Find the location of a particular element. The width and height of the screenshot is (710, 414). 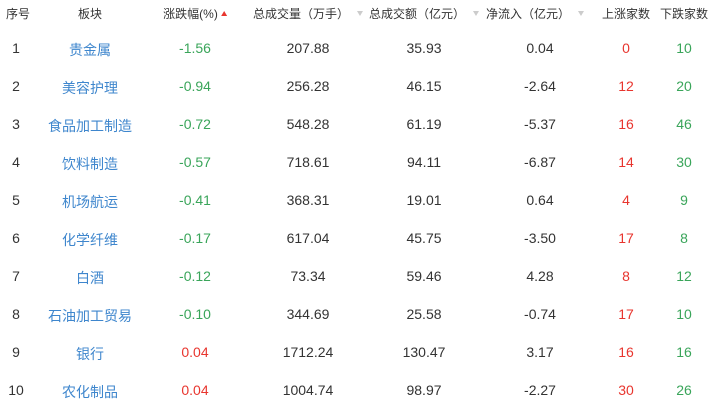

table-row: 6 化学纤维 -0.17 617.04 45.75 -3.50 17 8 is located at coordinates (355, 239).